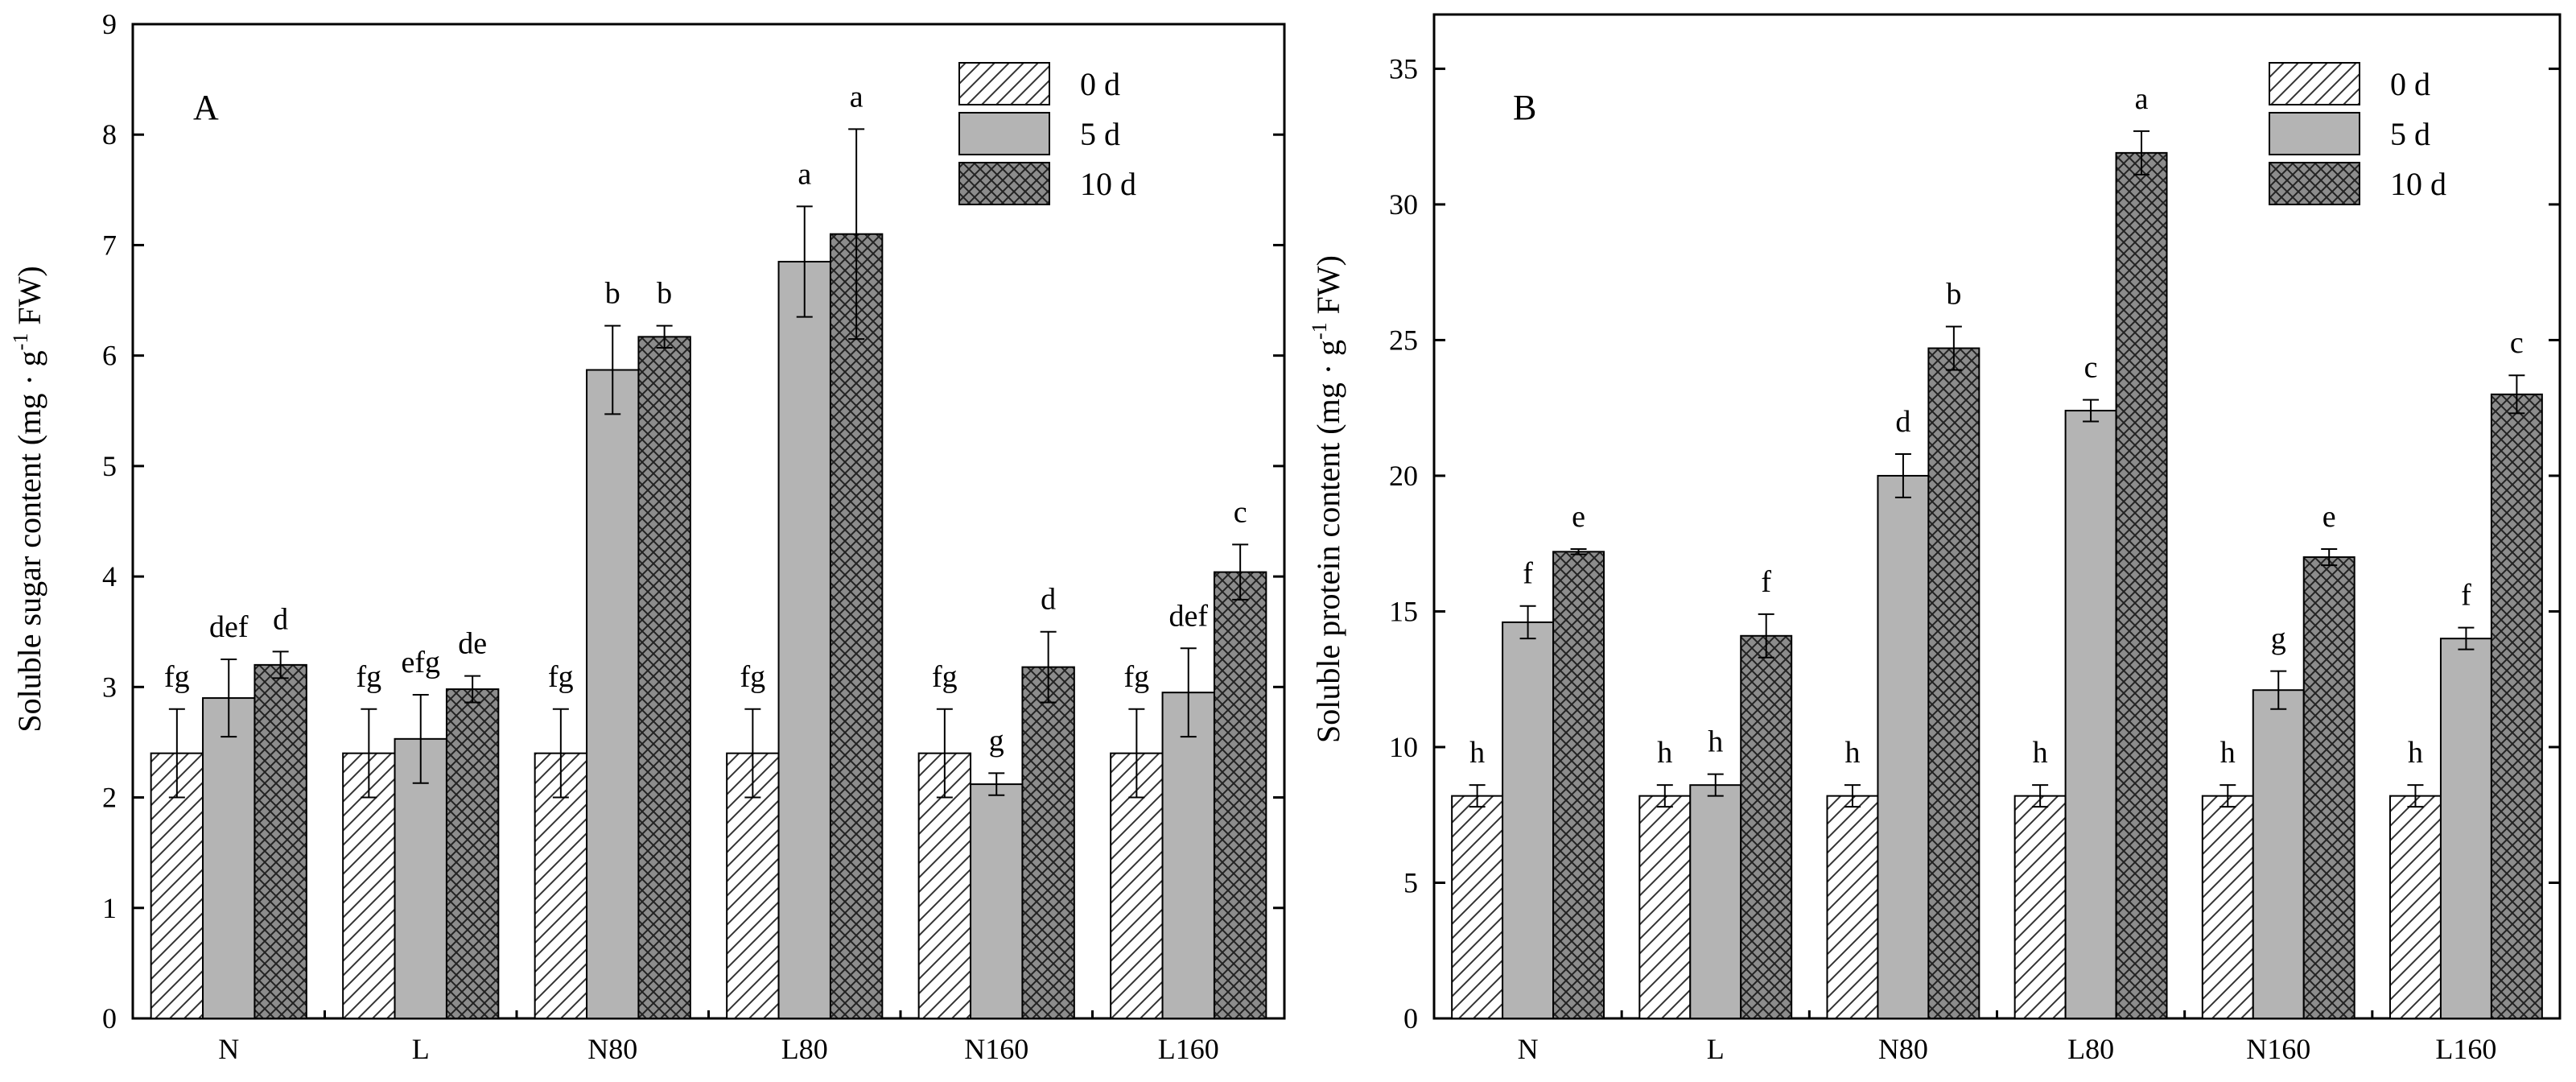 Image resolution: width=2576 pixels, height=1082 pixels. I want to click on y-tick-label: 15, so click(1403, 611).